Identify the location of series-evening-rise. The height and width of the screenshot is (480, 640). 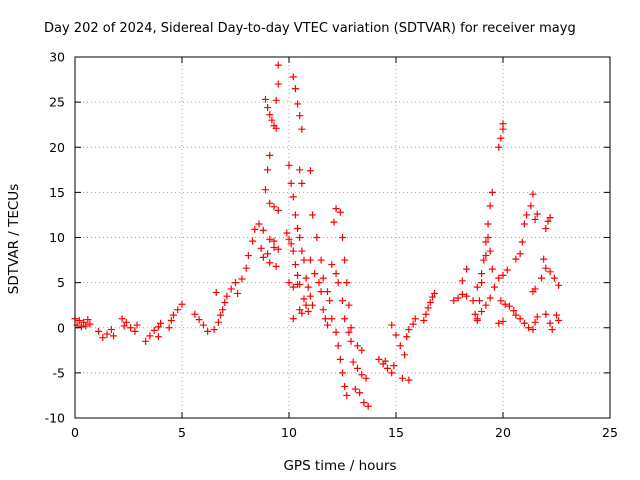
(484, 255).